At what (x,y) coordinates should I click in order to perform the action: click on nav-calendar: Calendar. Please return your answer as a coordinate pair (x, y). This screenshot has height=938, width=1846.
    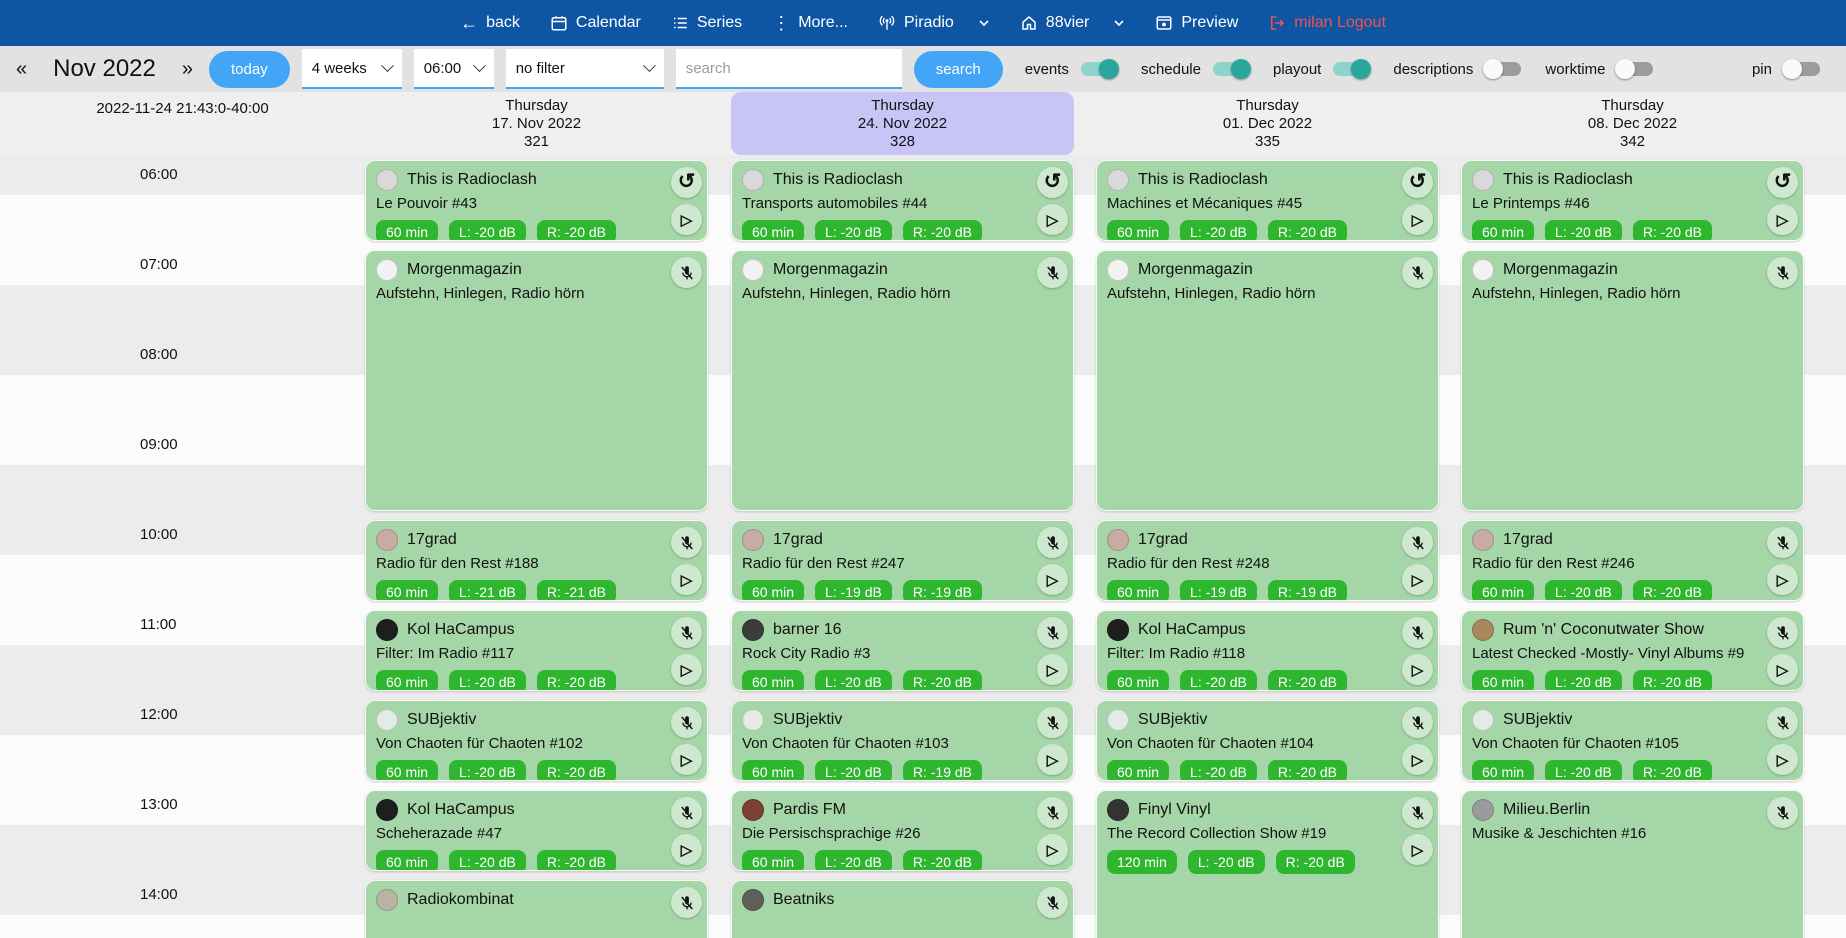
    Looking at the image, I should click on (595, 23).